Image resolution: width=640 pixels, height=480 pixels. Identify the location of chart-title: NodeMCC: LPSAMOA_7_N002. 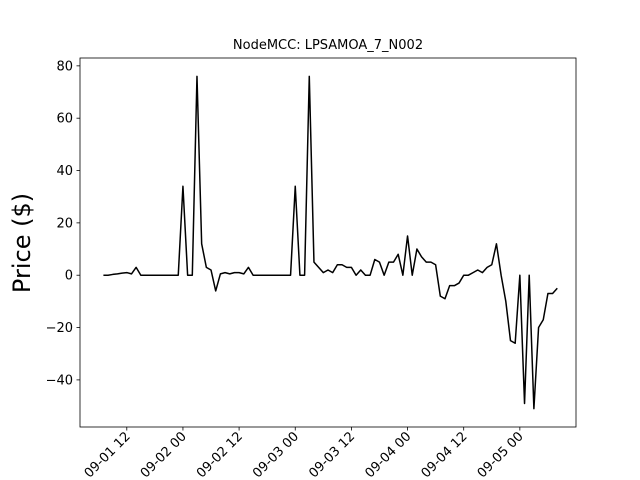
(328, 45).